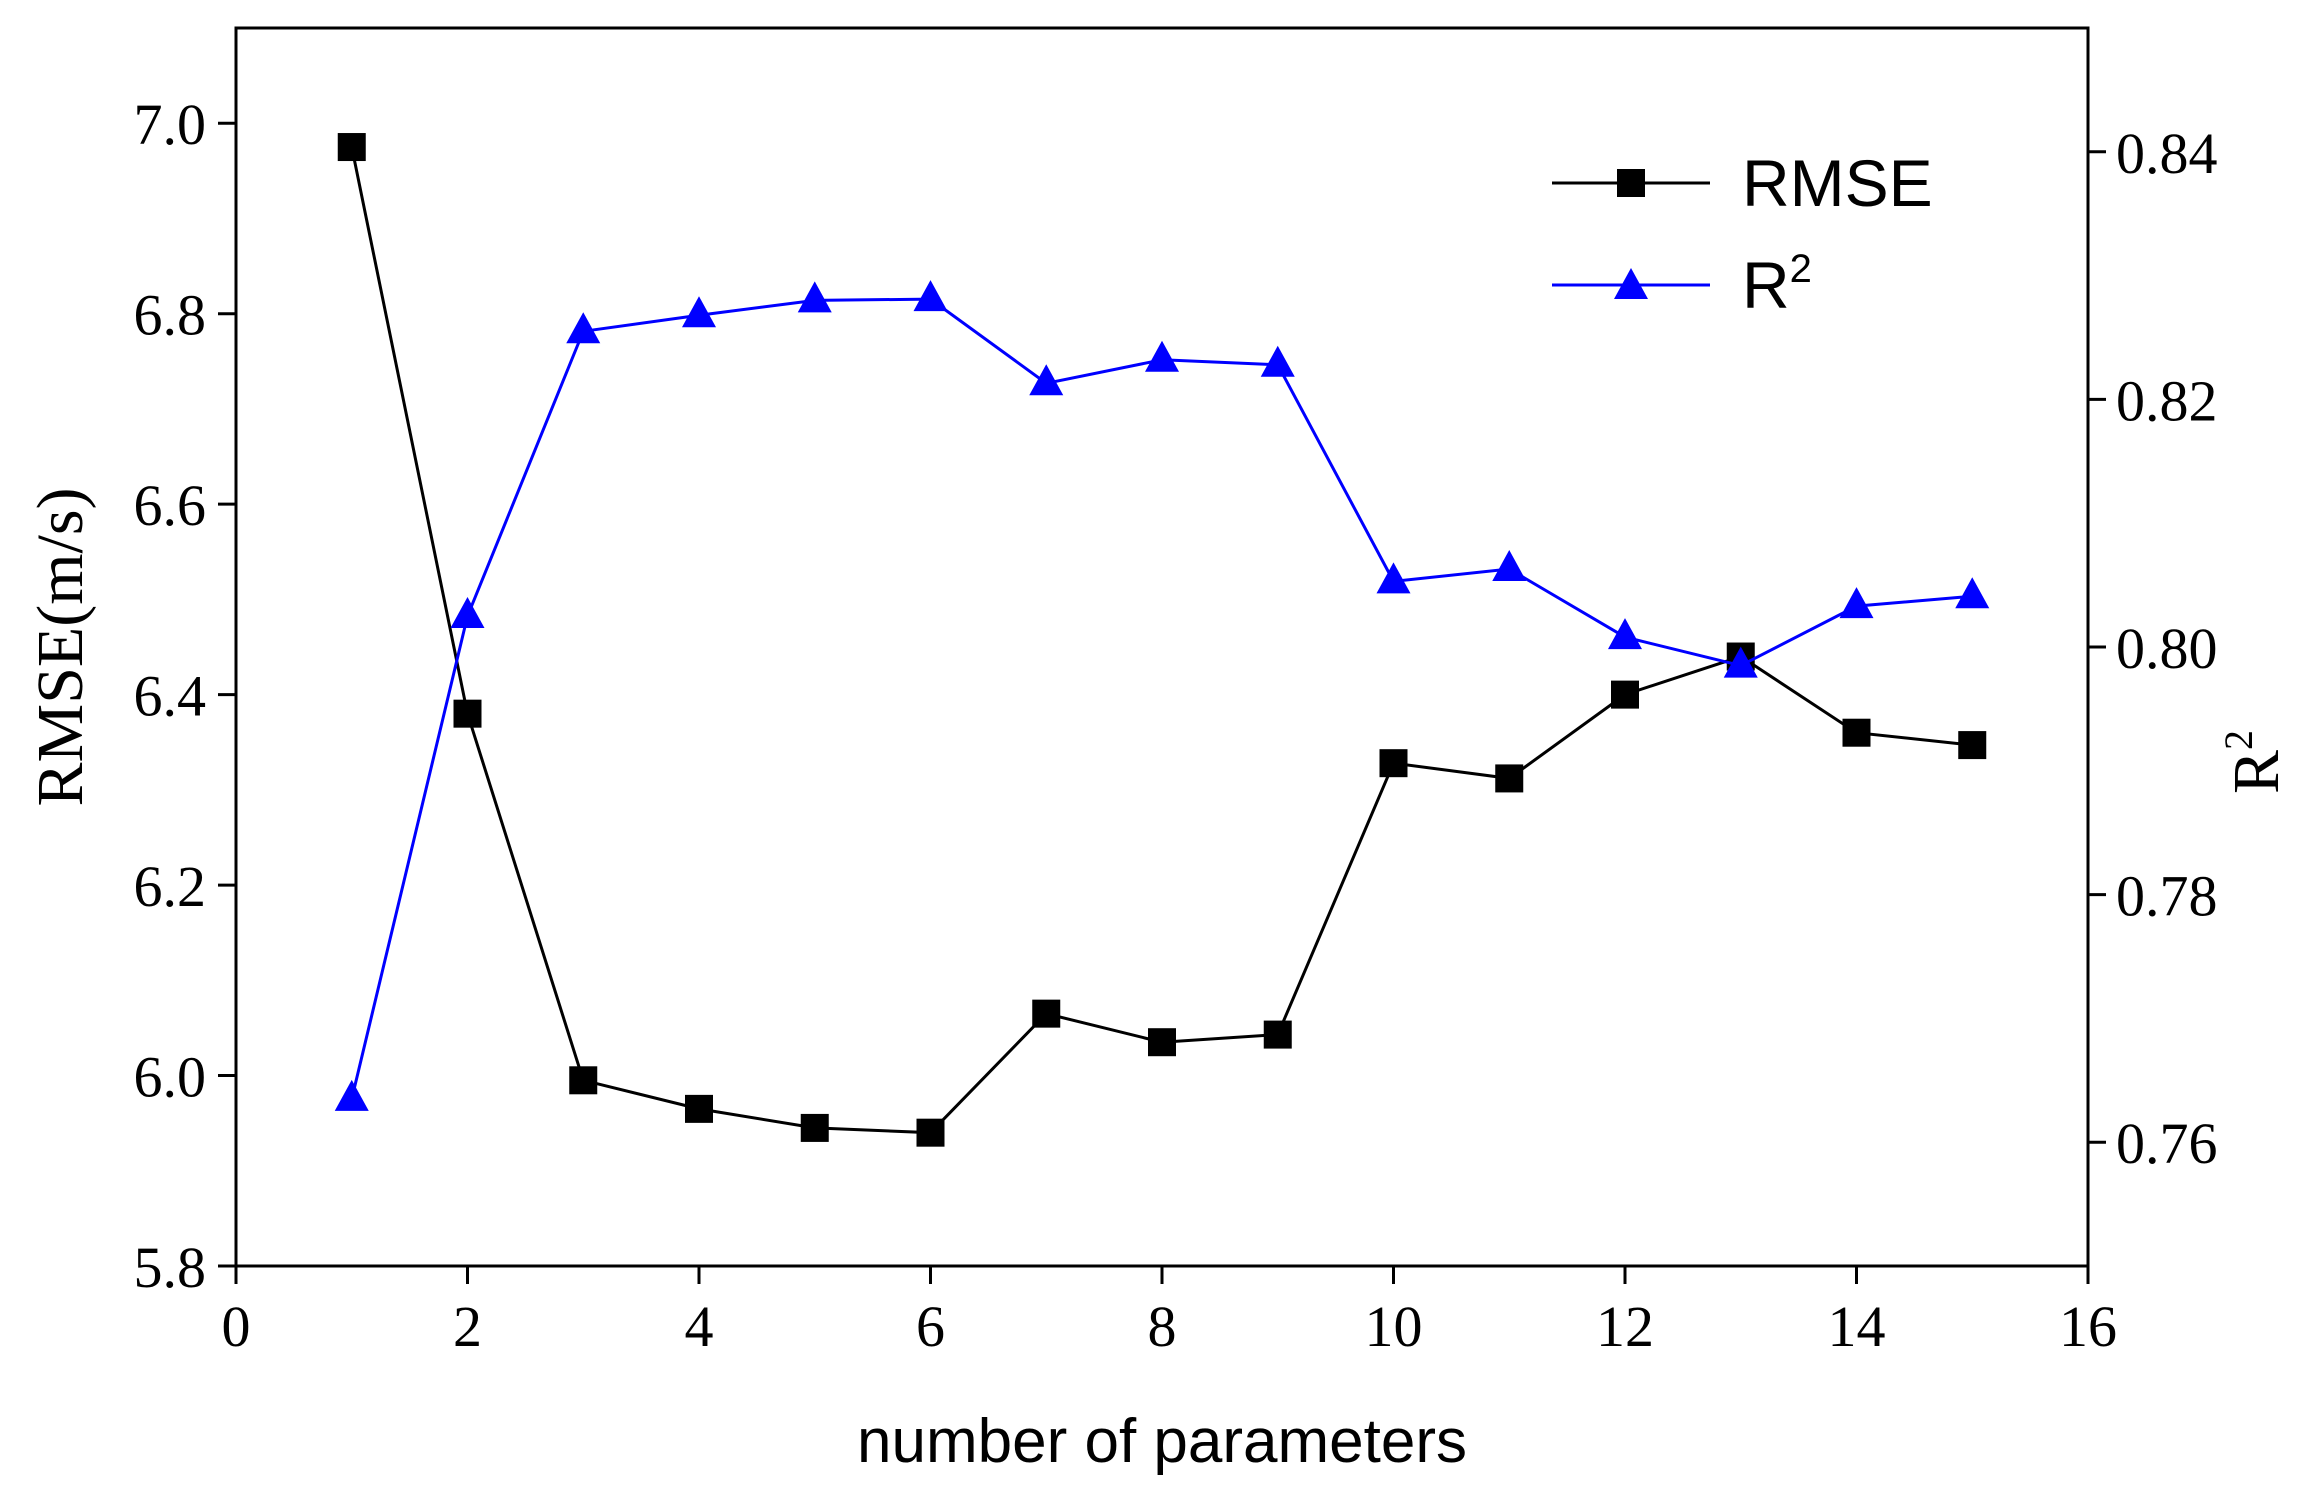 The width and height of the screenshot is (2308, 1499). What do you see at coordinates (467, 1326) in the screenshot?
I see `x-tick-label: 2` at bounding box center [467, 1326].